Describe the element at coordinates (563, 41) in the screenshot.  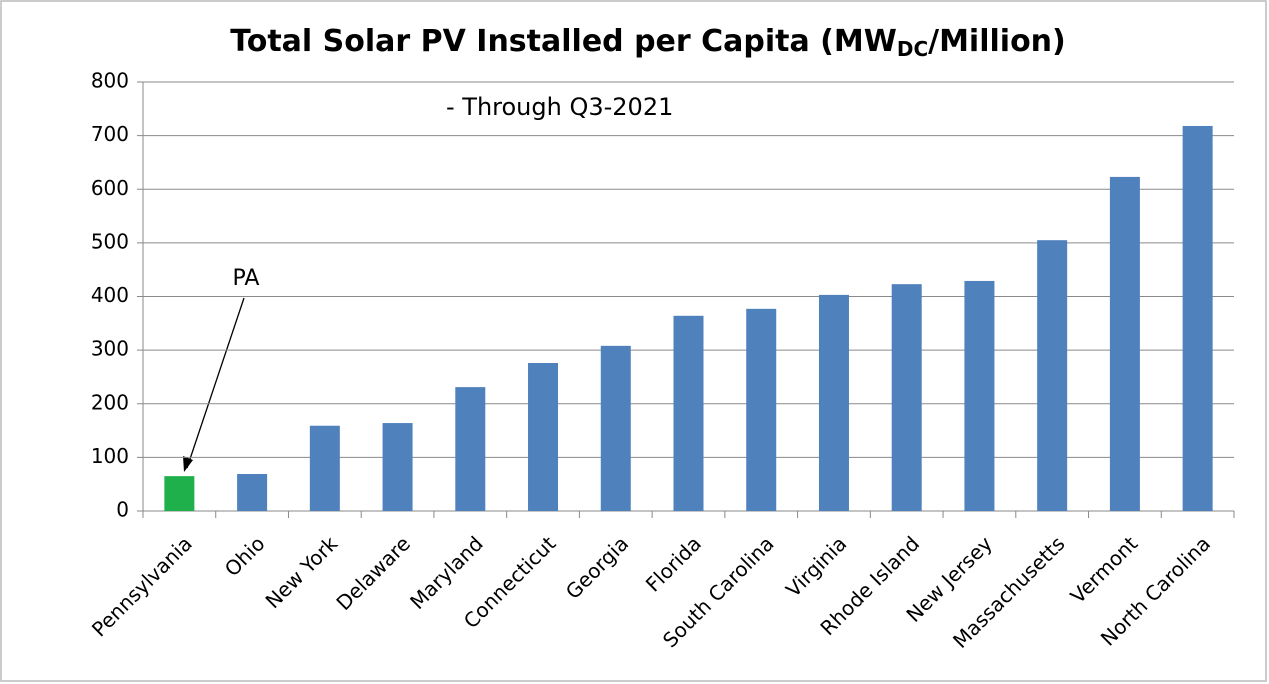
I see `title-part: Total Solar PV Installed per Capita (MW` at that location.